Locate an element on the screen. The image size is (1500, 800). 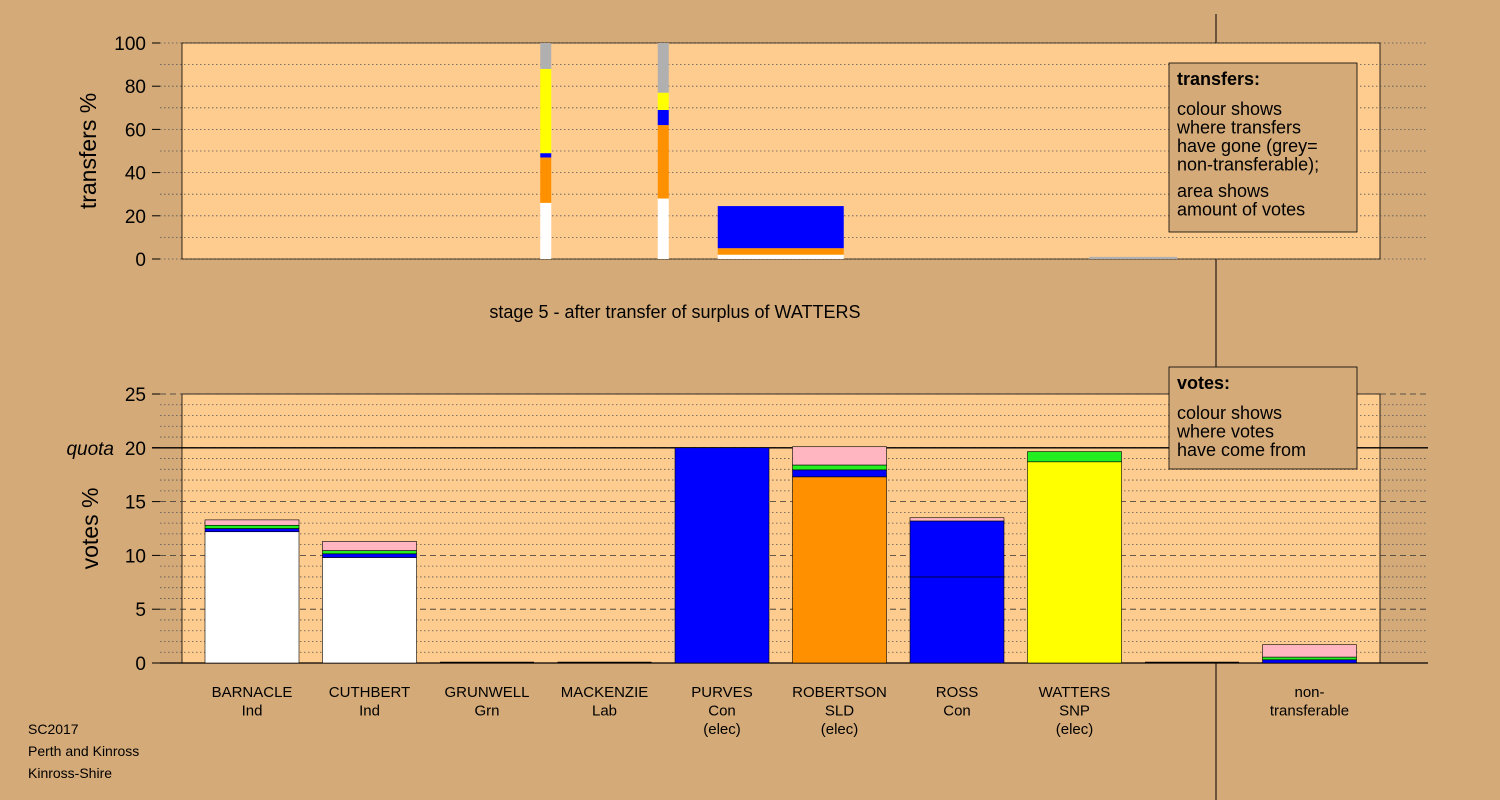
votes-ytick-label: 5 is located at coordinates (140, 610).